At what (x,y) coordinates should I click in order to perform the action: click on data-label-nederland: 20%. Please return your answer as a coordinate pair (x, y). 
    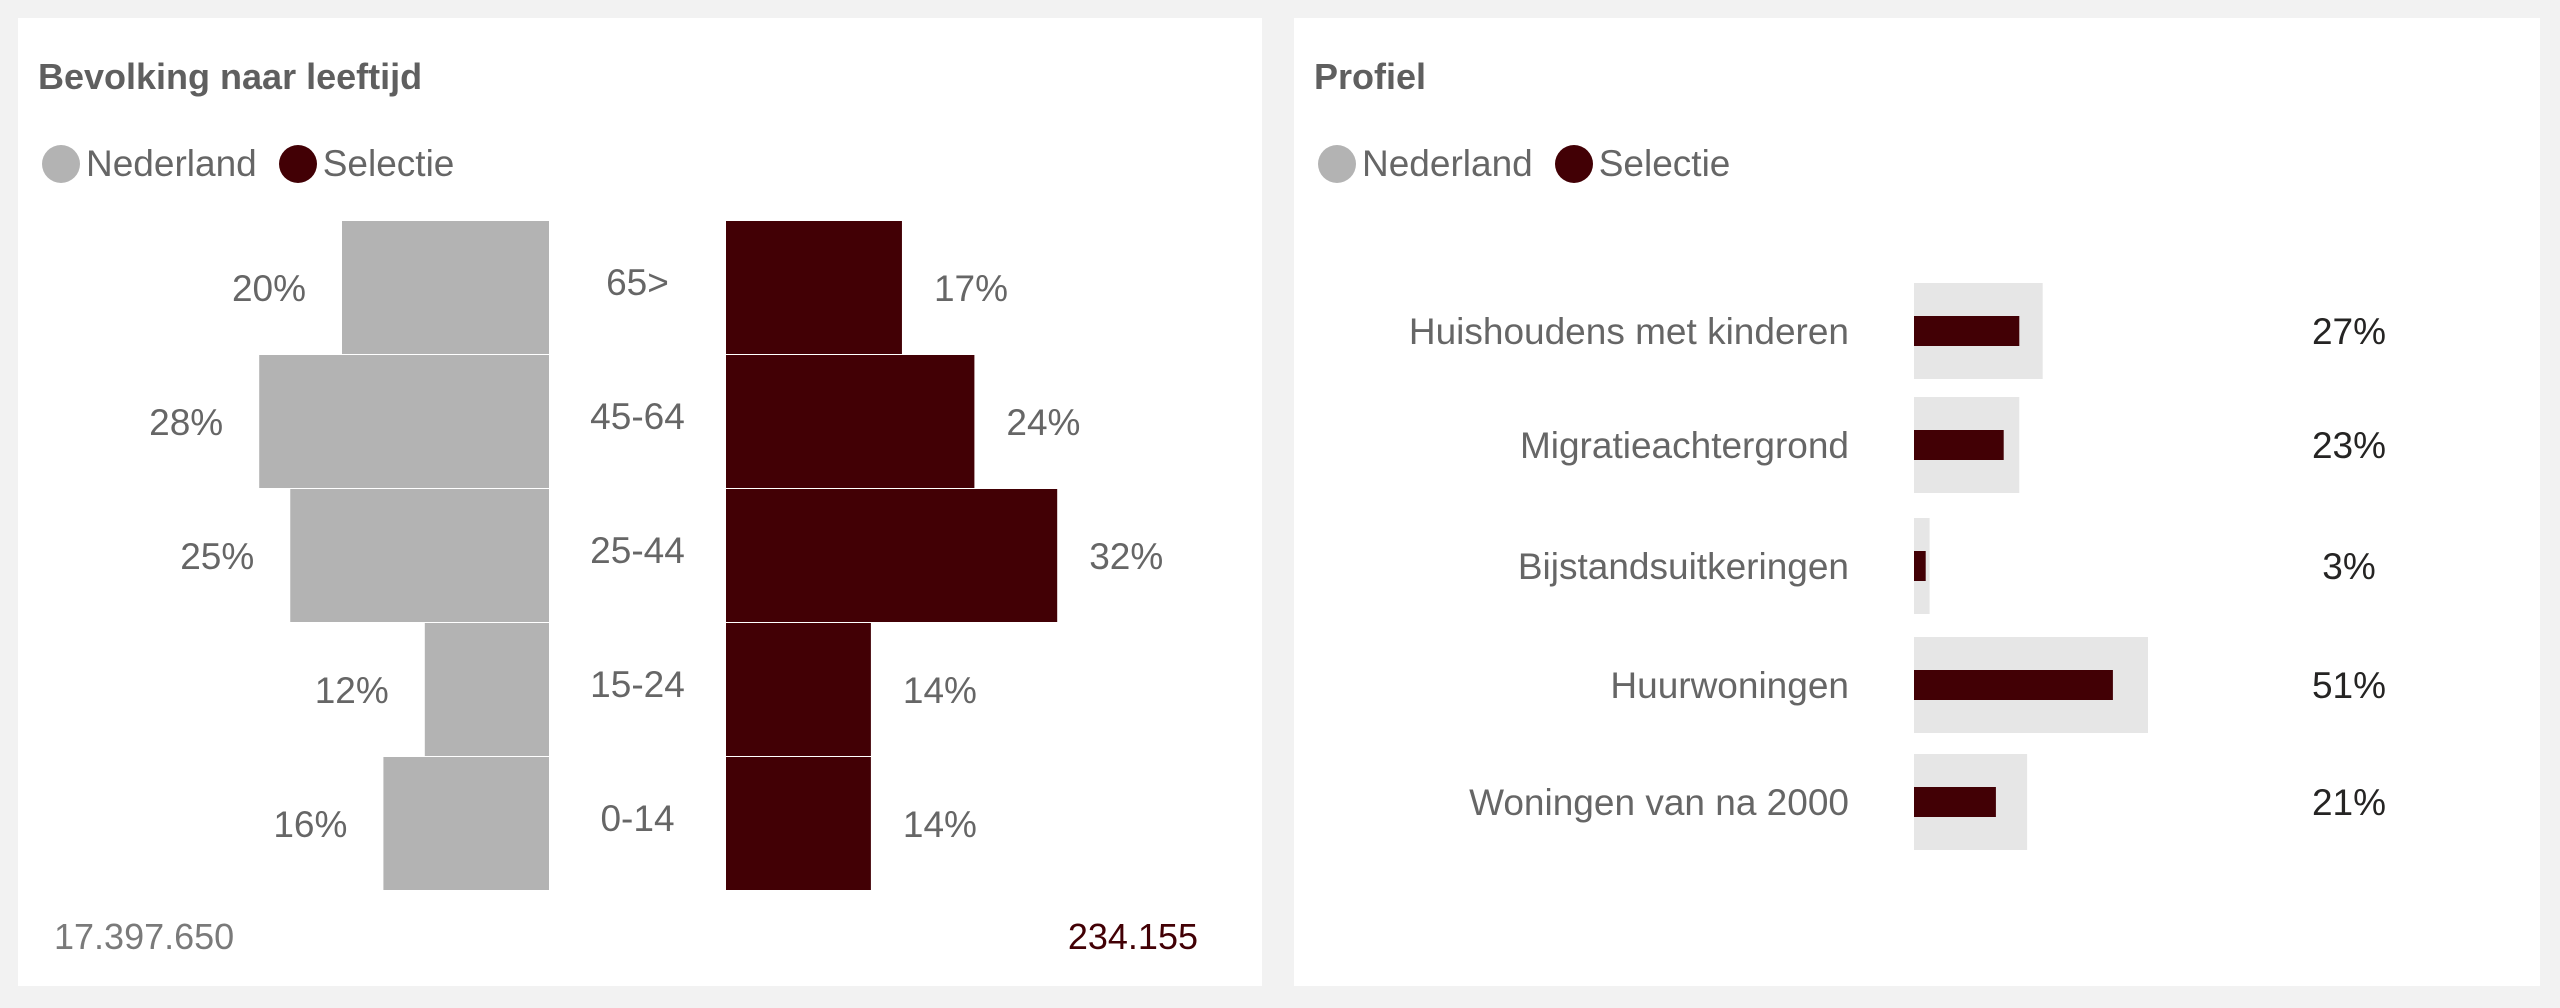
    Looking at the image, I should click on (269, 288).